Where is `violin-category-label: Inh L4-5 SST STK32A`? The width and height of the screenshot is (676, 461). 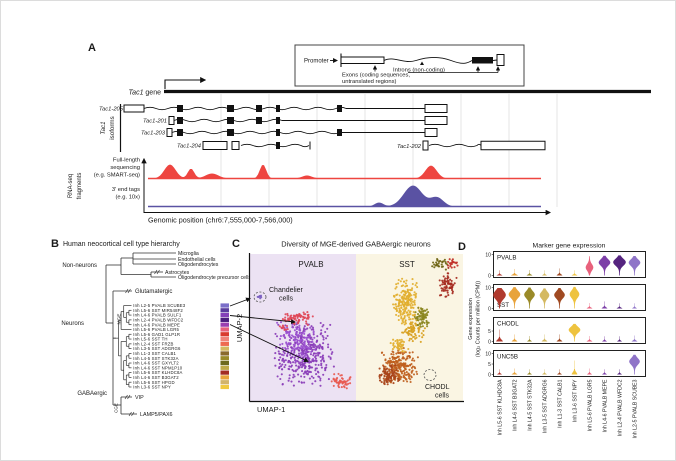 violin-category-label: Inh L4-5 SST STK32A is located at coordinates (531, 405).